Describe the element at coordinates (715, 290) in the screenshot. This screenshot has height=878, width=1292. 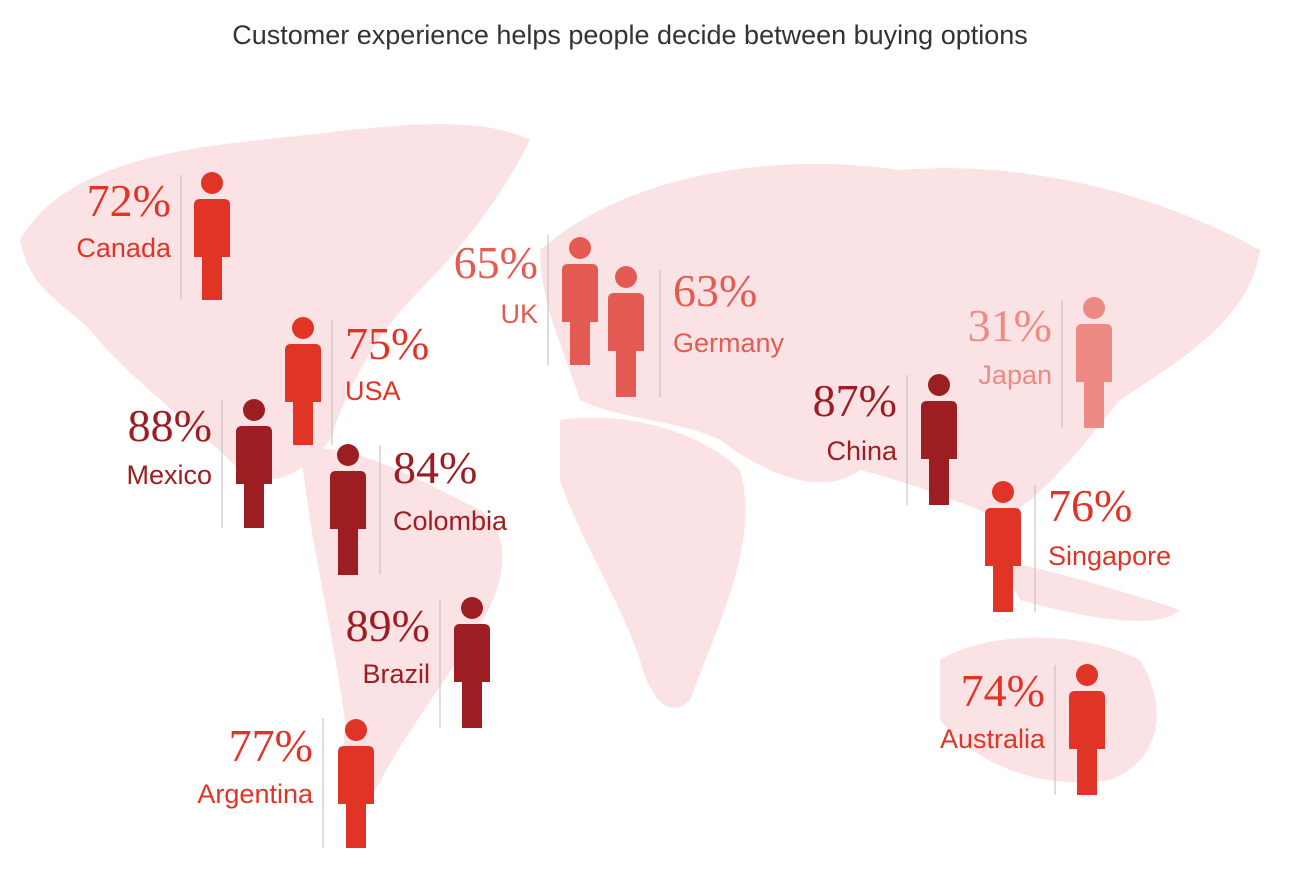
I see `percent-label: 63%` at that location.